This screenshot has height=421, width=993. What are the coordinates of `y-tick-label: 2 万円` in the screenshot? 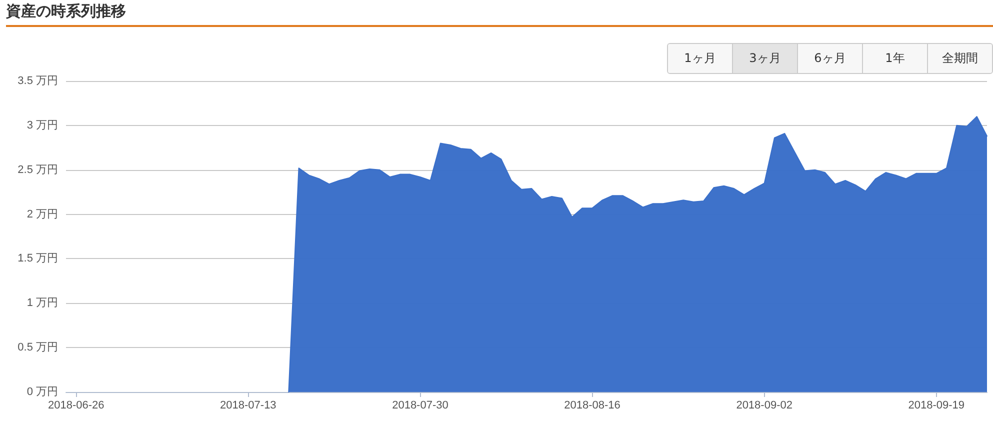 It's located at (42, 214).